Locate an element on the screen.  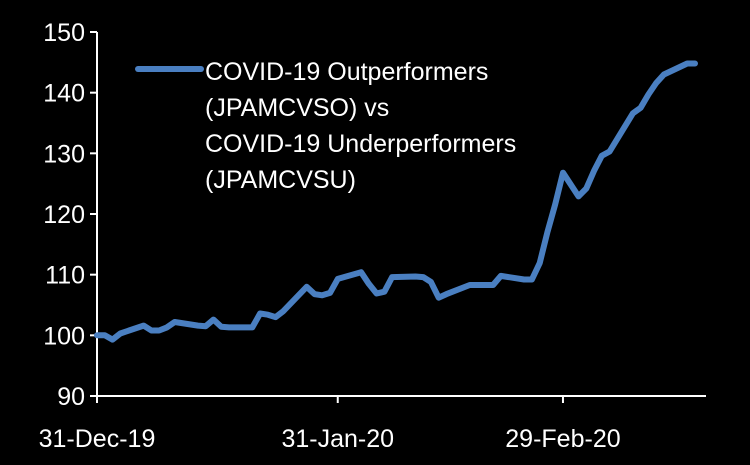
x-tick-label: 31-Jan-20 is located at coordinates (337, 439).